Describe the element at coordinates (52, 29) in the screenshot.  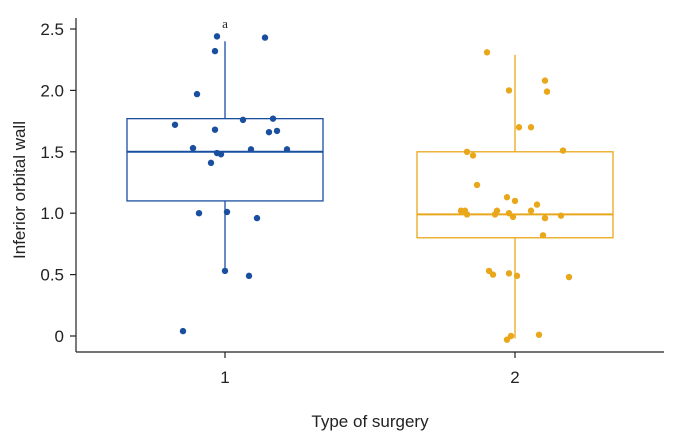
I see `y-tick-label: 2.5` at that location.